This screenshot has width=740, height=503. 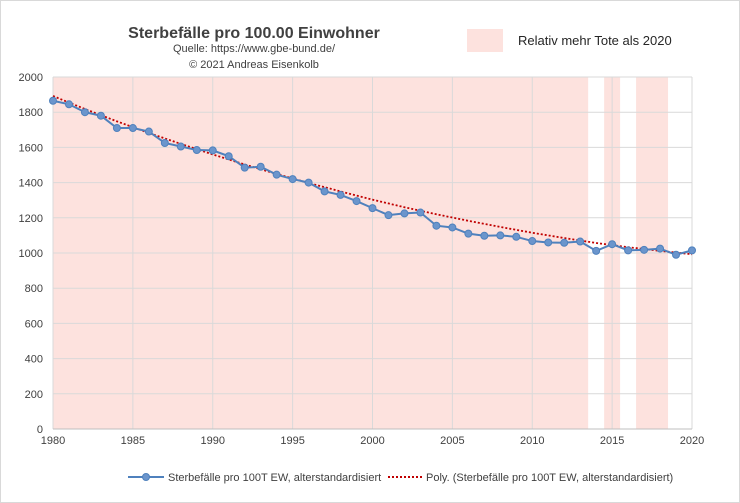 I want to click on data-point-2013, so click(x=580, y=241).